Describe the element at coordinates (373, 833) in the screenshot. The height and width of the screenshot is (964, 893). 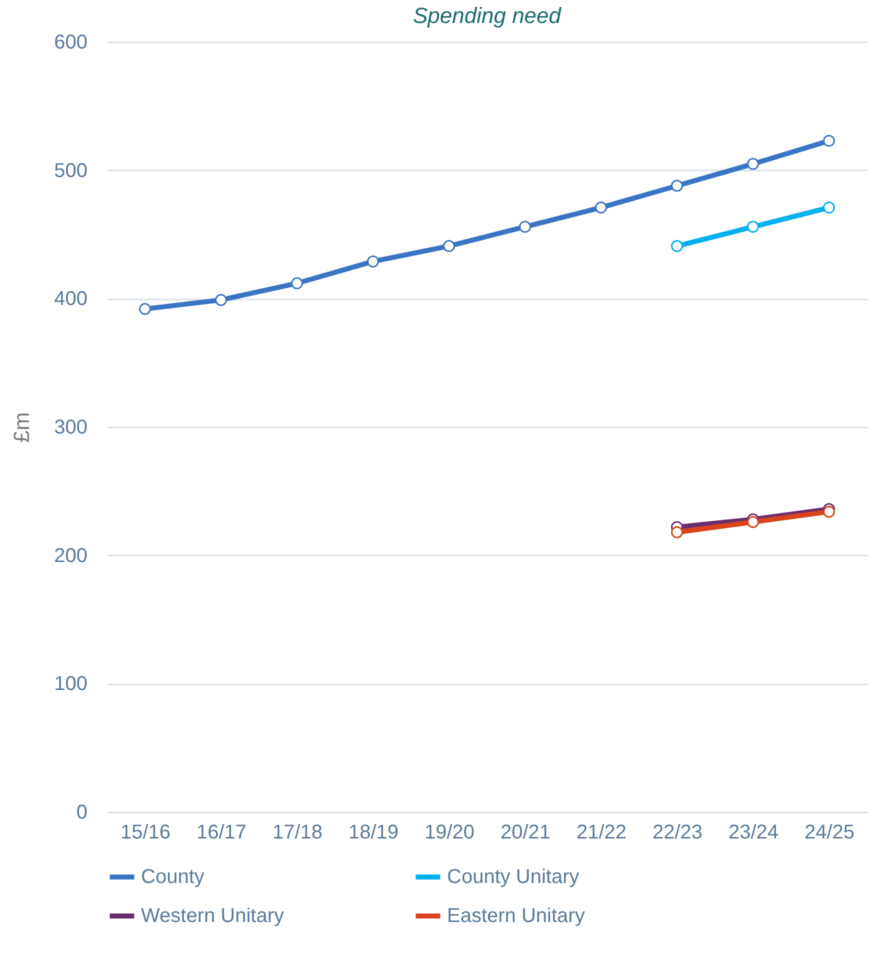
I see `x-tick-label: 18/19` at that location.